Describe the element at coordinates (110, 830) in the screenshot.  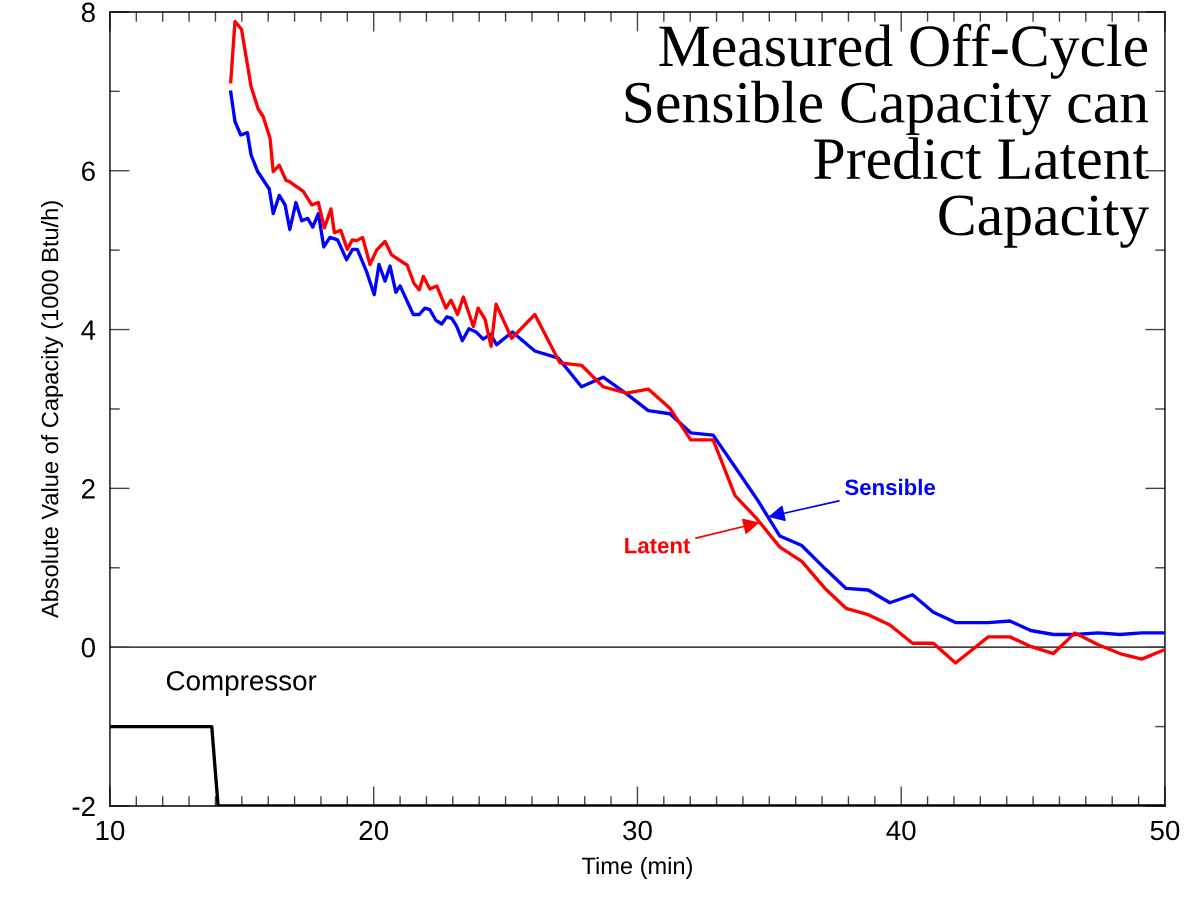
I see `x-tick-label: 10` at that location.